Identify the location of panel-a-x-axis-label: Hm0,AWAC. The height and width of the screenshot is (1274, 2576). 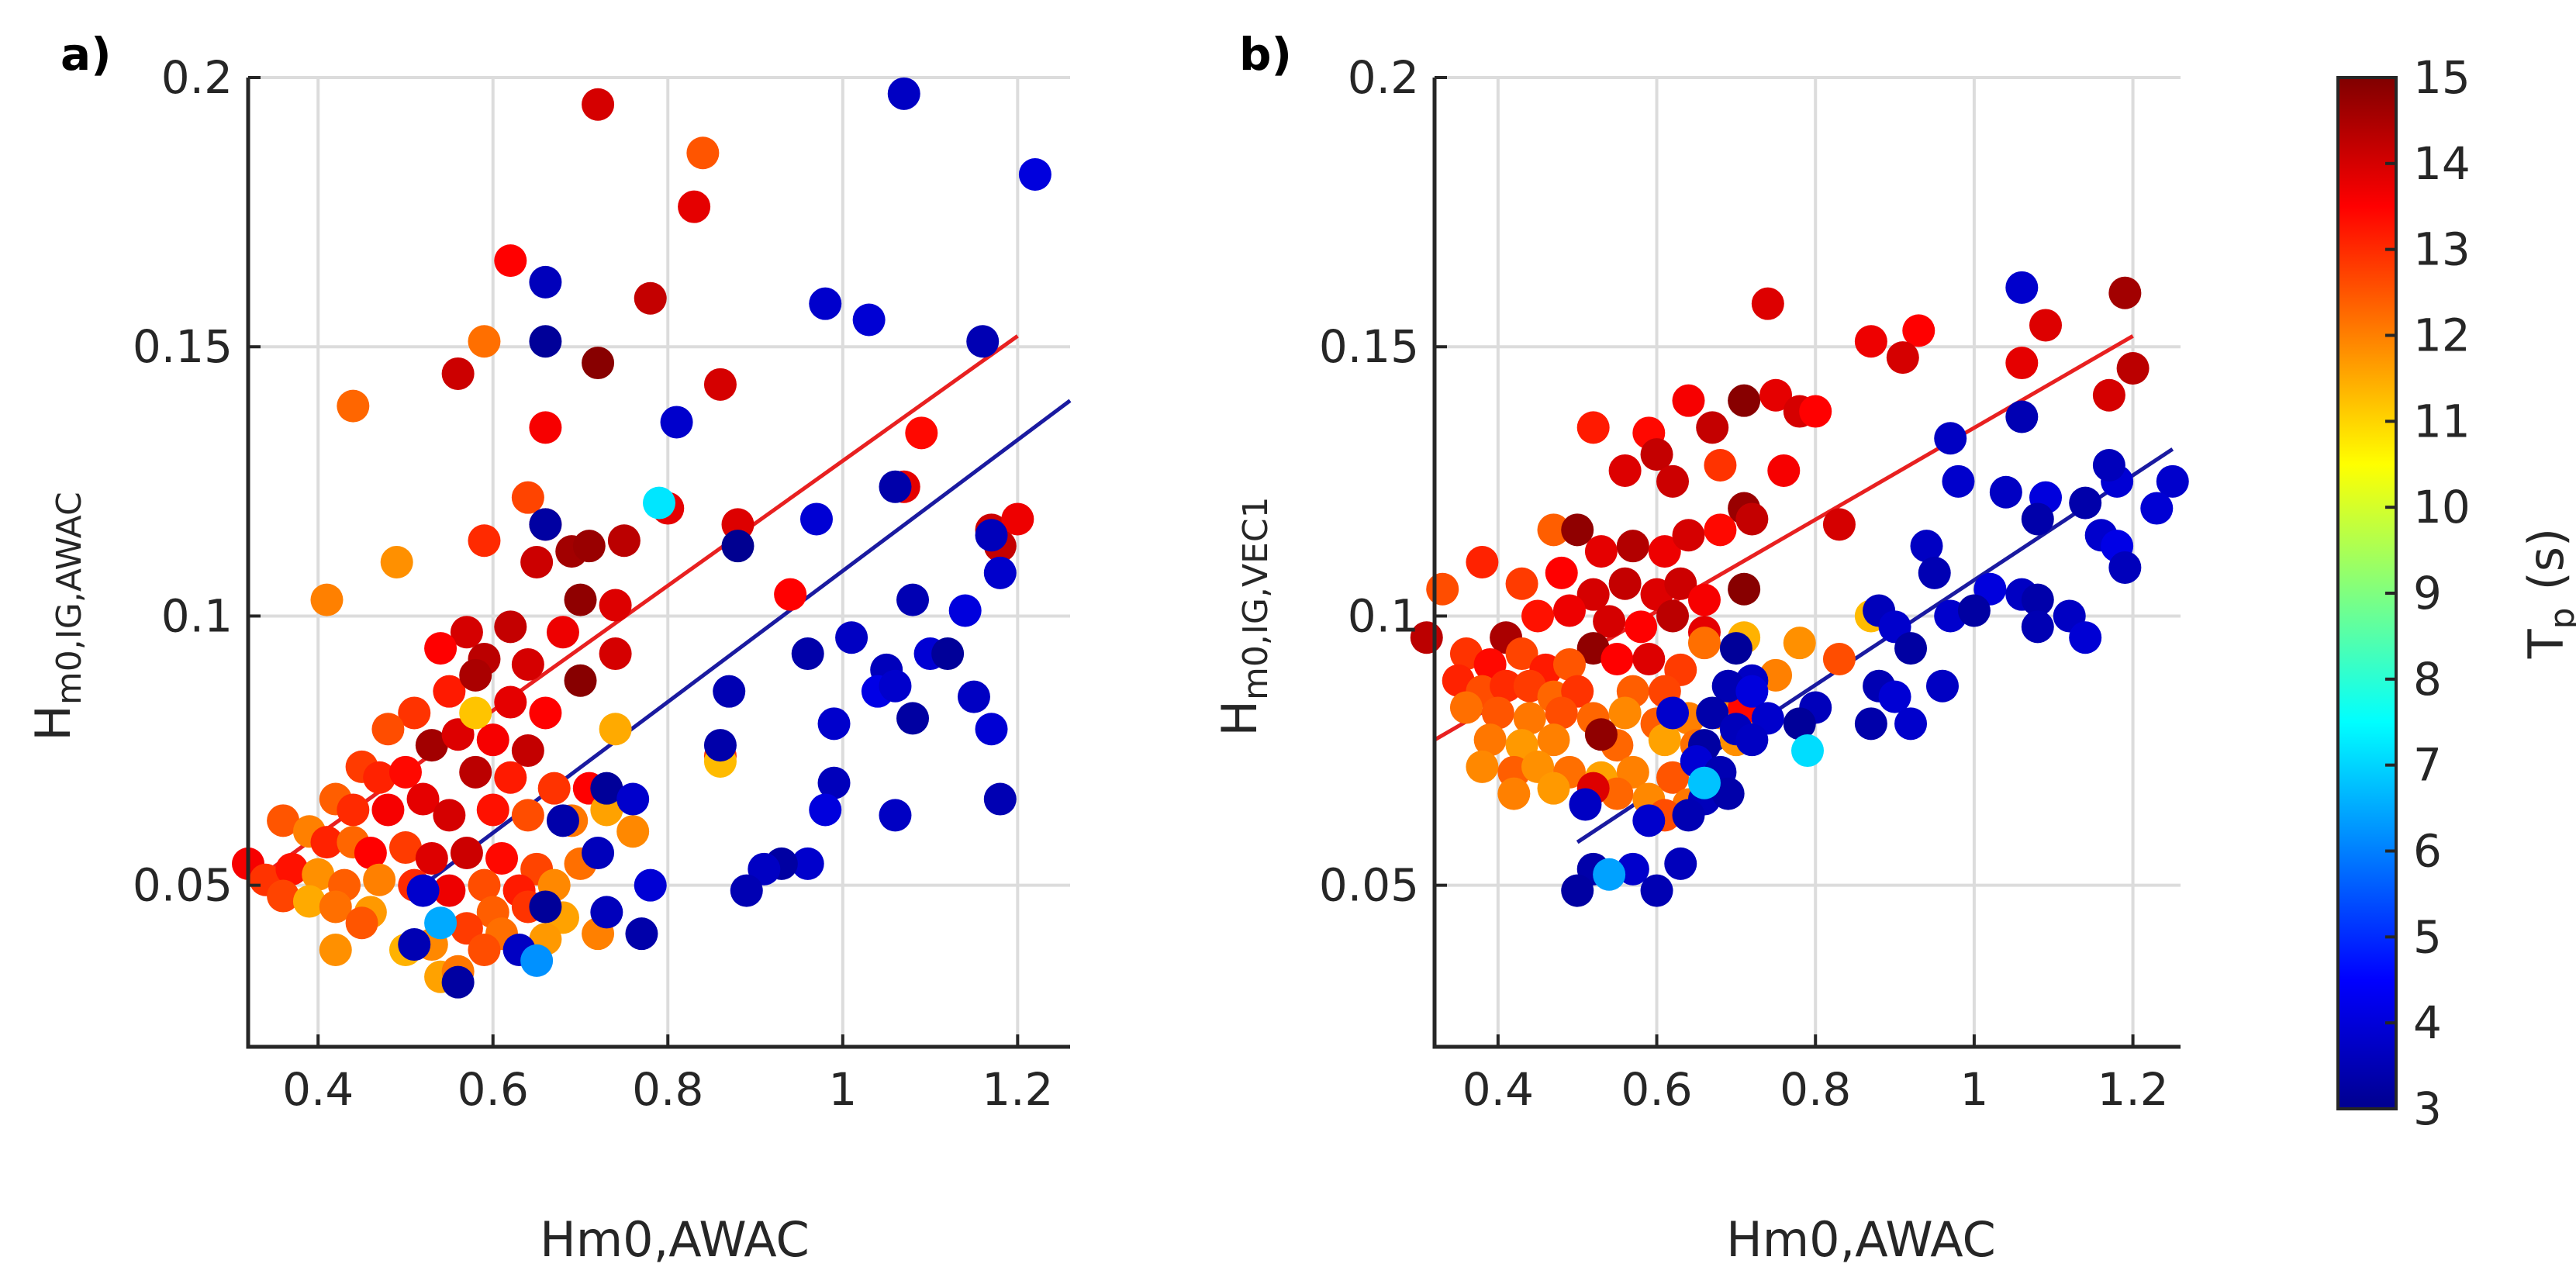
(675, 1239).